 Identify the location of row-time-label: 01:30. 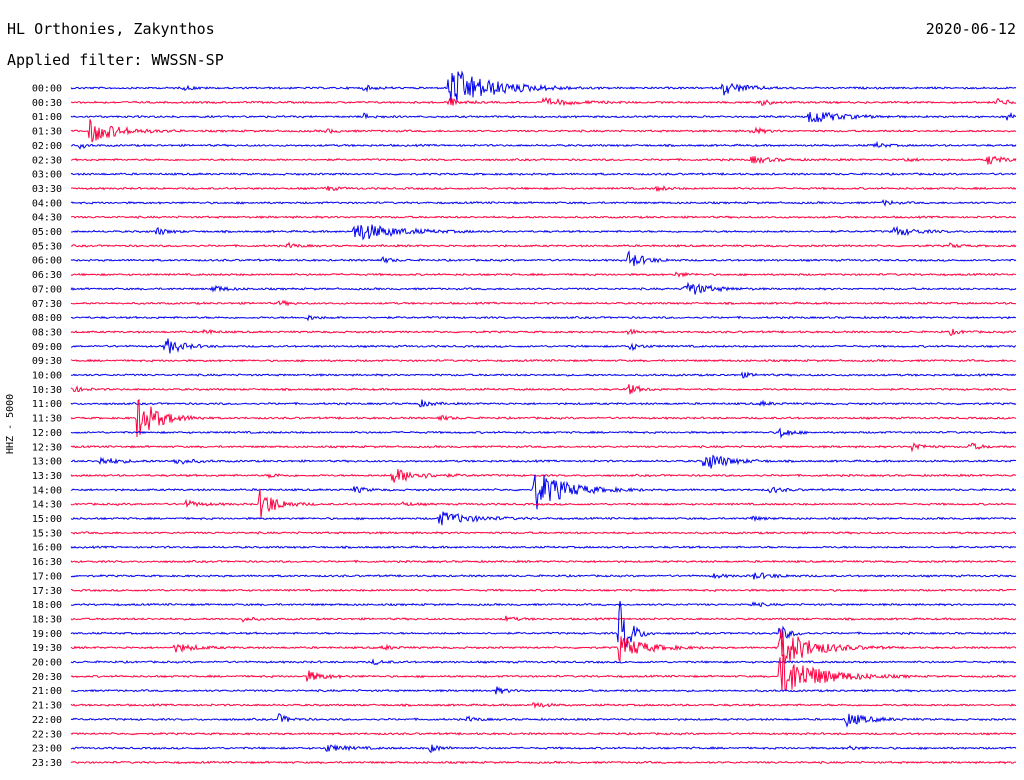
(47, 132).